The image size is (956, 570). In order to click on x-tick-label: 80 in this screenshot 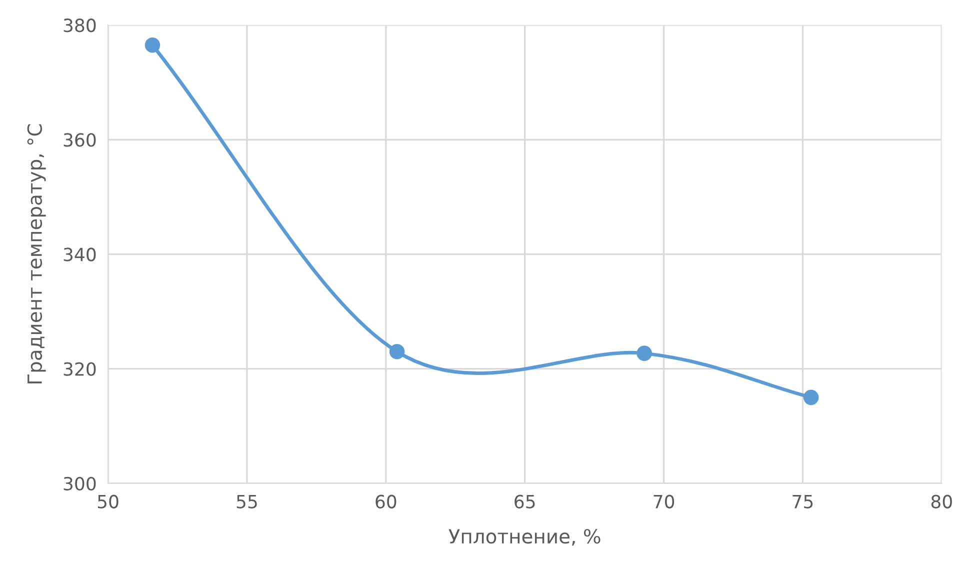, I will do `click(941, 501)`.